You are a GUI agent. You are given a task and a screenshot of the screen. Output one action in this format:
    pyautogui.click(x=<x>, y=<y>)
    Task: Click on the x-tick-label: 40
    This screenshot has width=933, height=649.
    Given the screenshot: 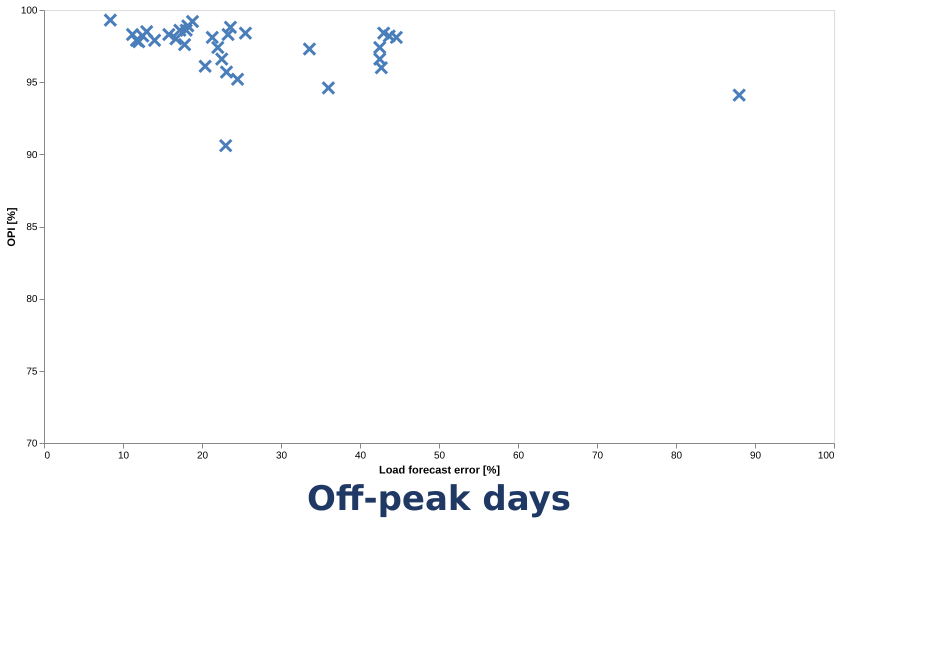 What is the action you would take?
    pyautogui.click(x=360, y=456)
    